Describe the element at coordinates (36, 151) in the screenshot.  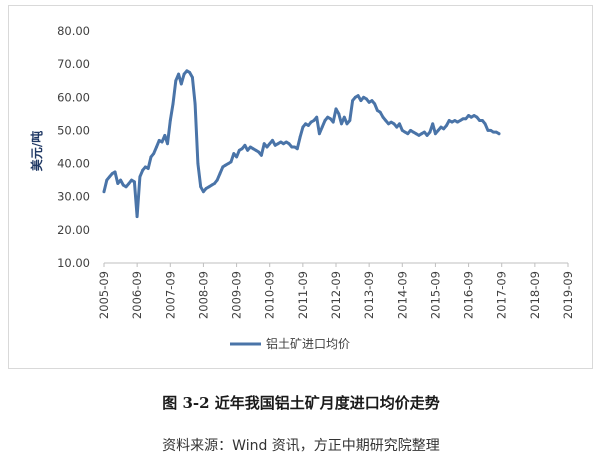
I see `y-axis-label: 美元/吨` at that location.